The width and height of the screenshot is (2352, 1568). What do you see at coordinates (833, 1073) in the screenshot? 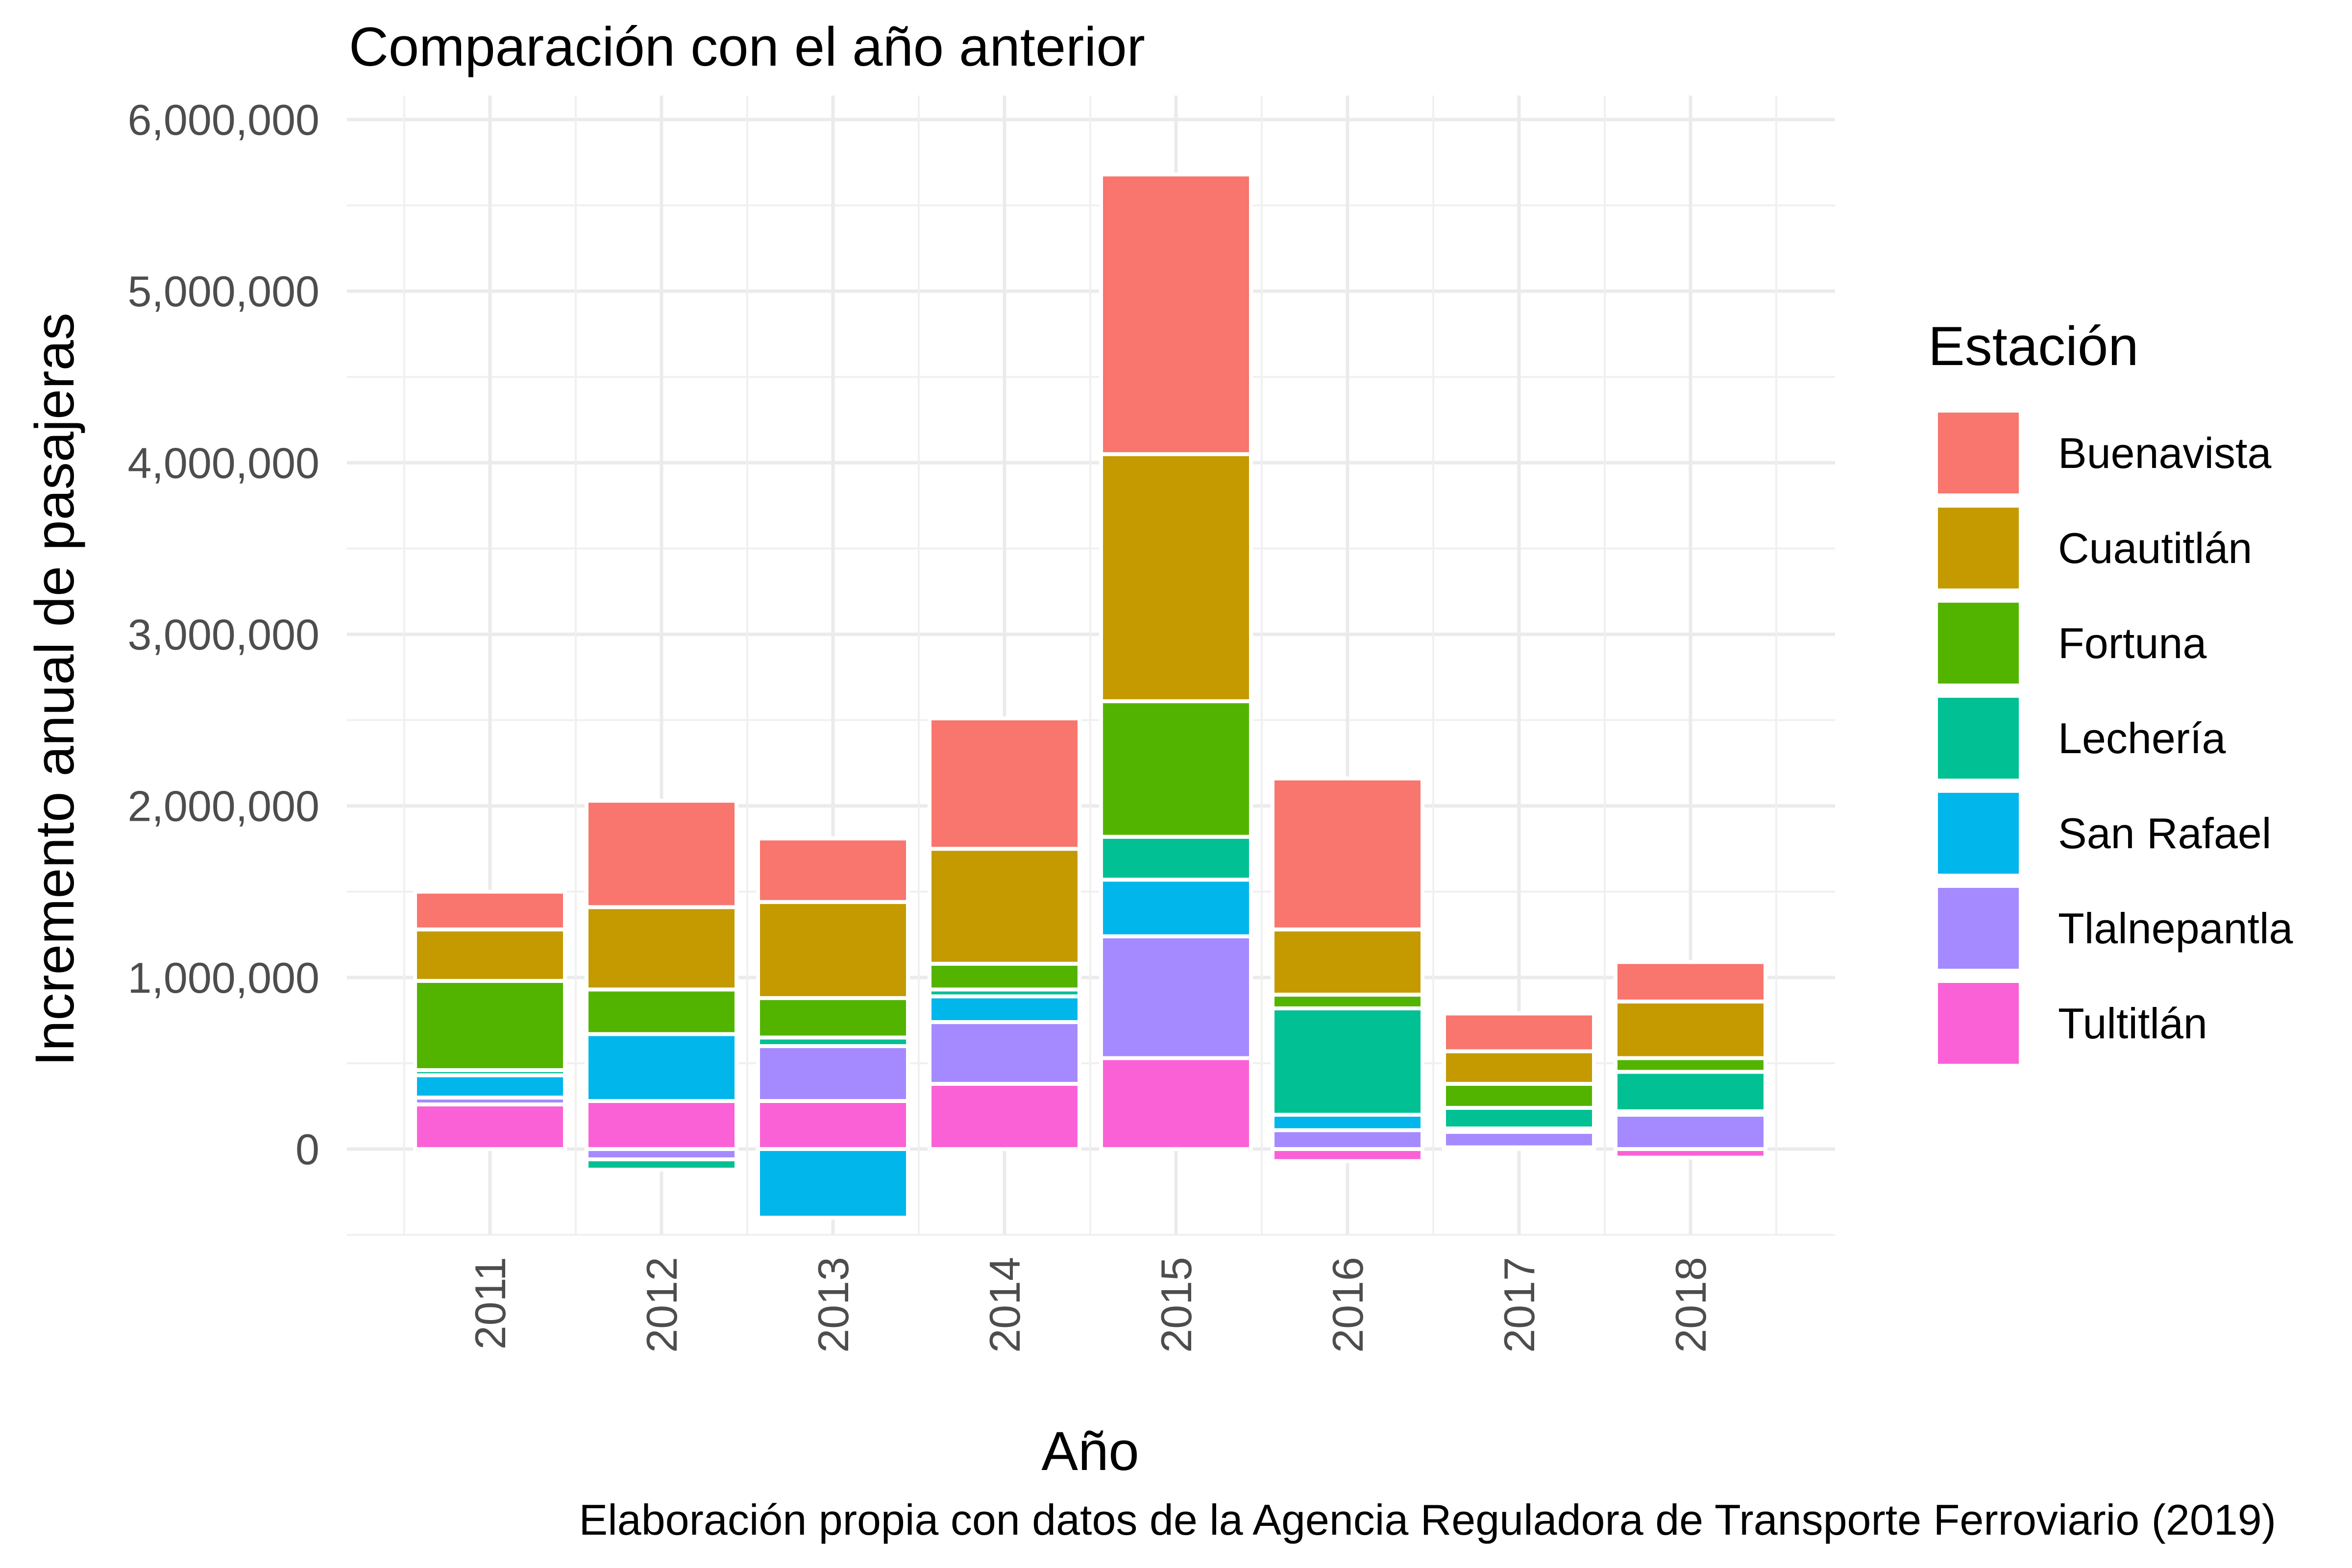
I see `bar-tlalnepantla-2013` at bounding box center [833, 1073].